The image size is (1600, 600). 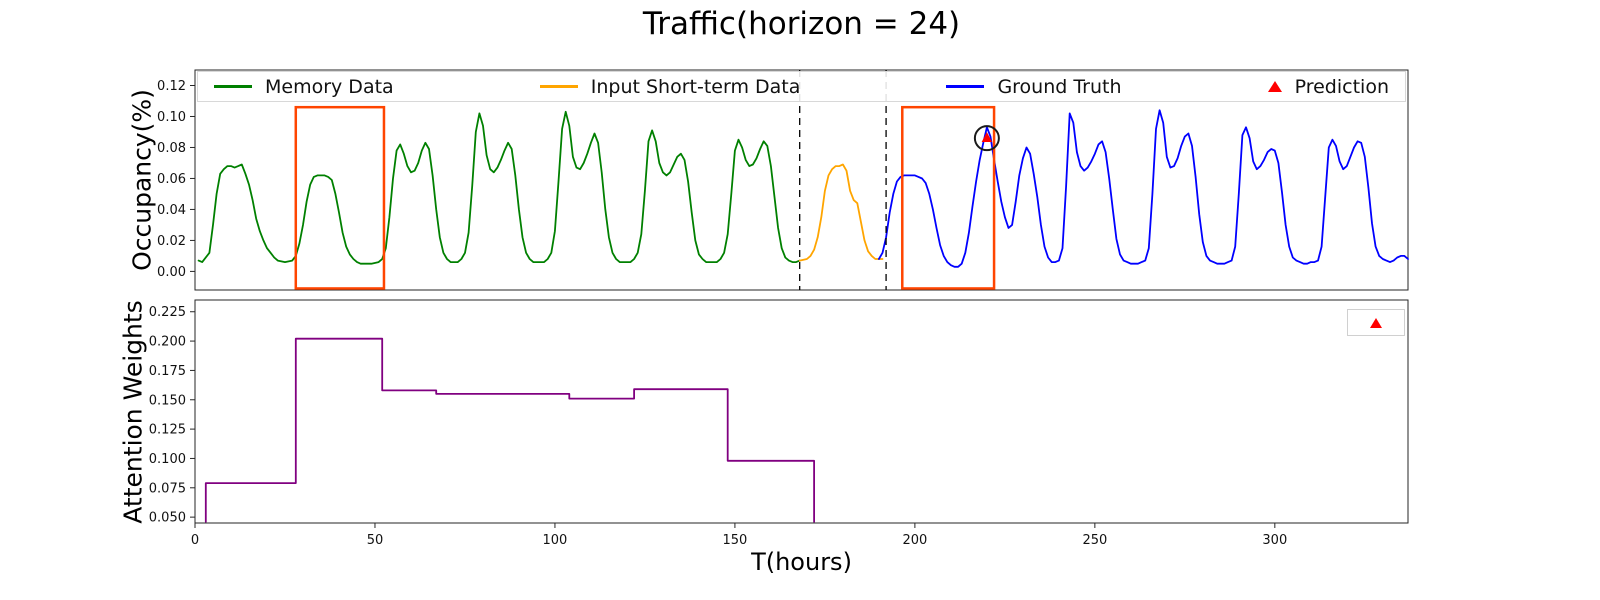 What do you see at coordinates (171, 210) in the screenshot?
I see `svg-text: 0.04` at bounding box center [171, 210].